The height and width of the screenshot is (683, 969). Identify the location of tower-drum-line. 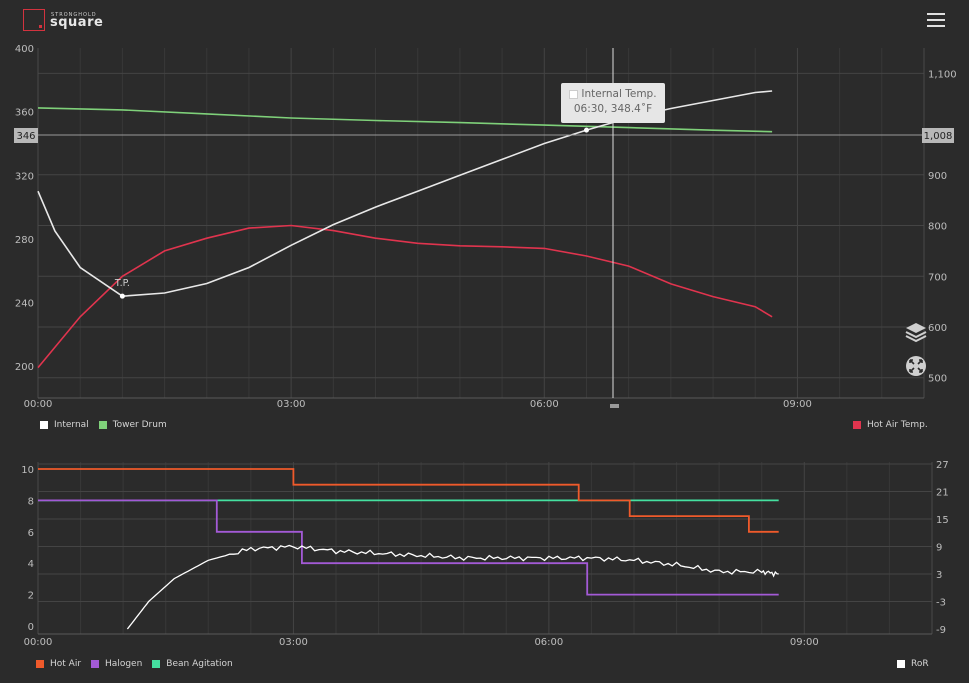
(405, 120).